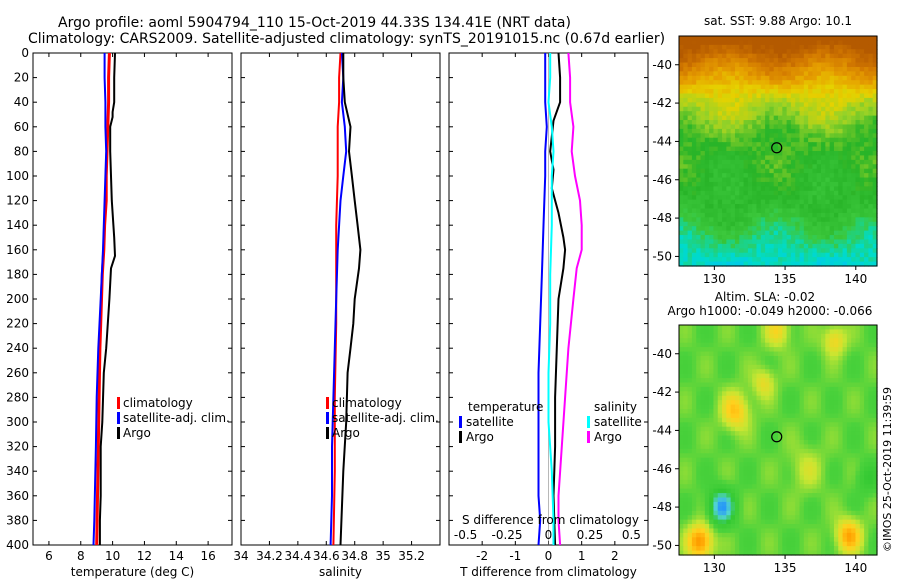  Describe the element at coordinates (615, 556) in the screenshot. I see `x-tick-label: 2` at that location.